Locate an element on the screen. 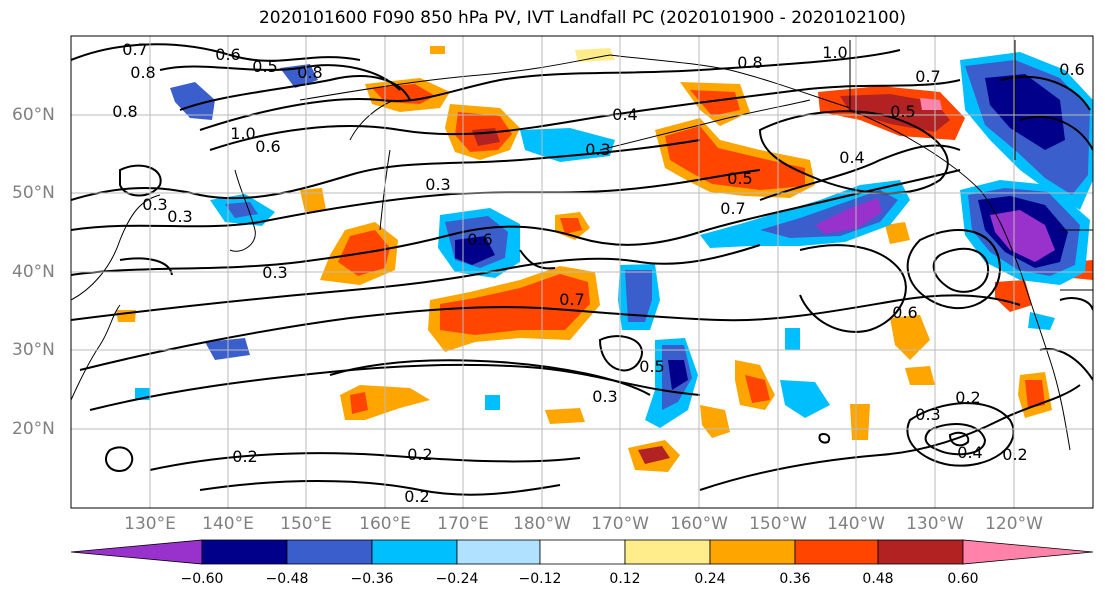  contour-label: 1.0 is located at coordinates (242, 133).